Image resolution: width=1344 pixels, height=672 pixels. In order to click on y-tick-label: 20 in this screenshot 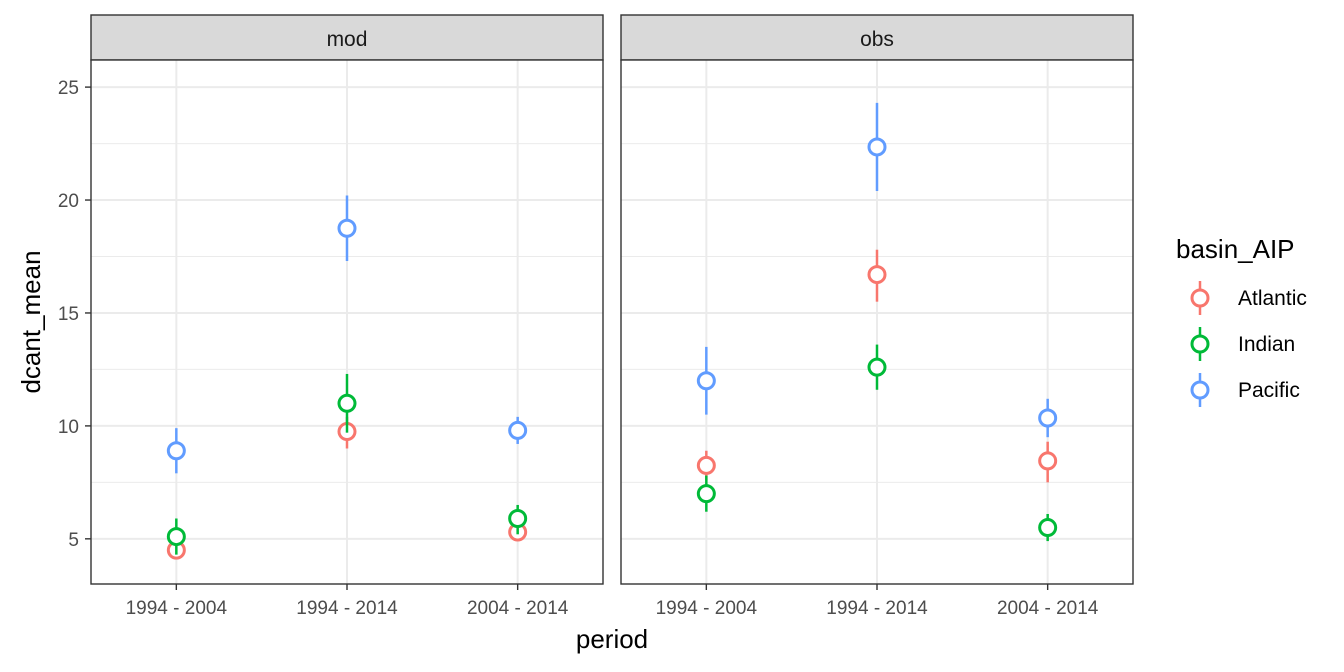, I will do `click(68, 201)`.